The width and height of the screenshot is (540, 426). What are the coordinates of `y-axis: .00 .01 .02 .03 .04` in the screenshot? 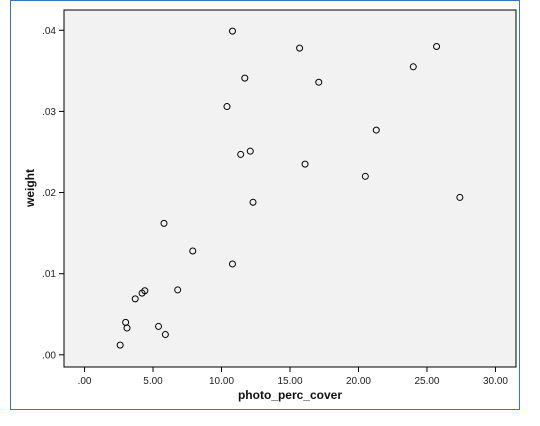 It's located at (53, 193).